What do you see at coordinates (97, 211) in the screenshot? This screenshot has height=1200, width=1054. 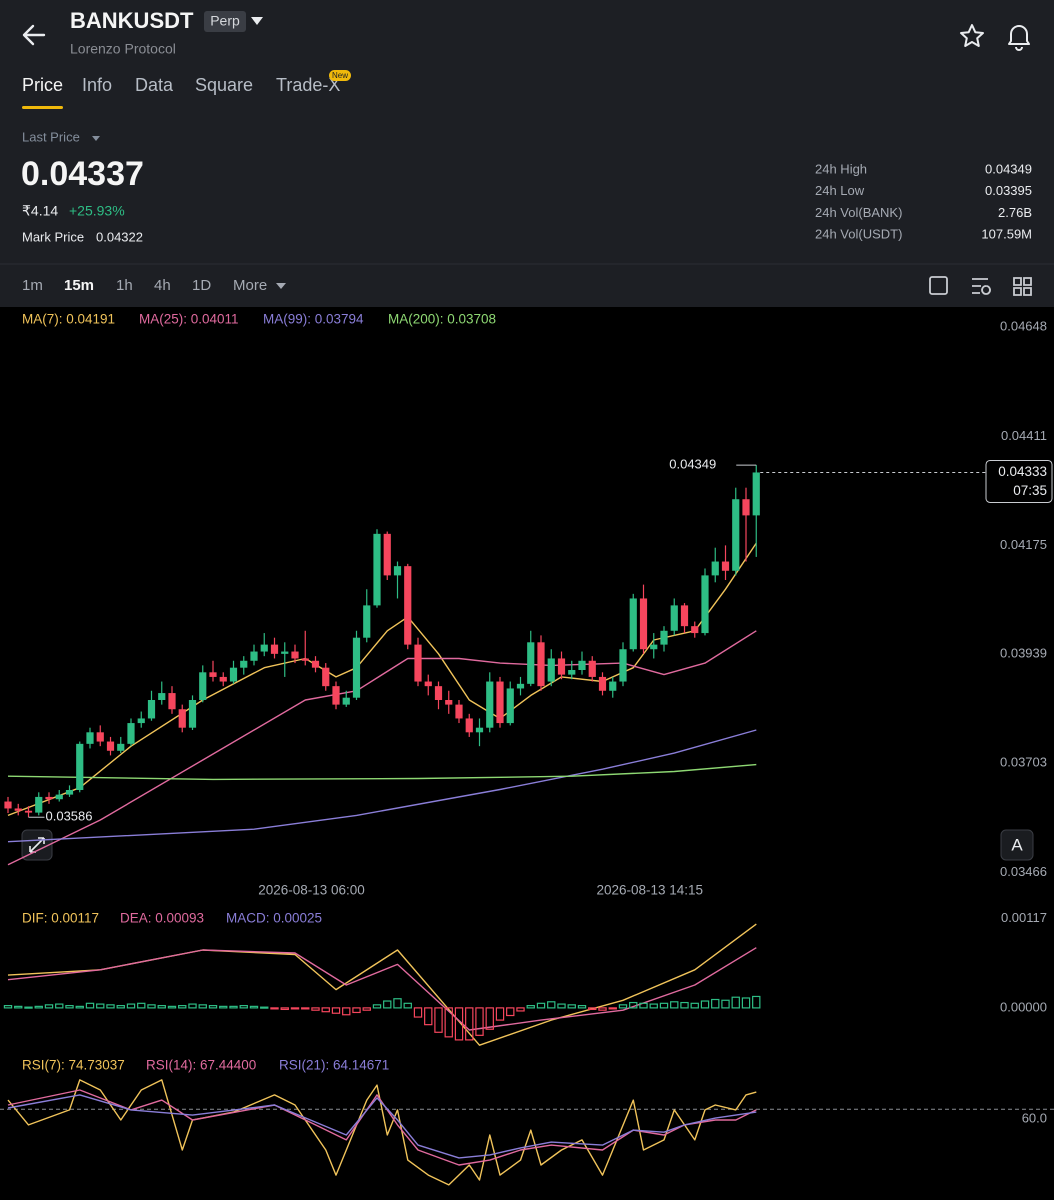 I see `price-change: +25.93%` at bounding box center [97, 211].